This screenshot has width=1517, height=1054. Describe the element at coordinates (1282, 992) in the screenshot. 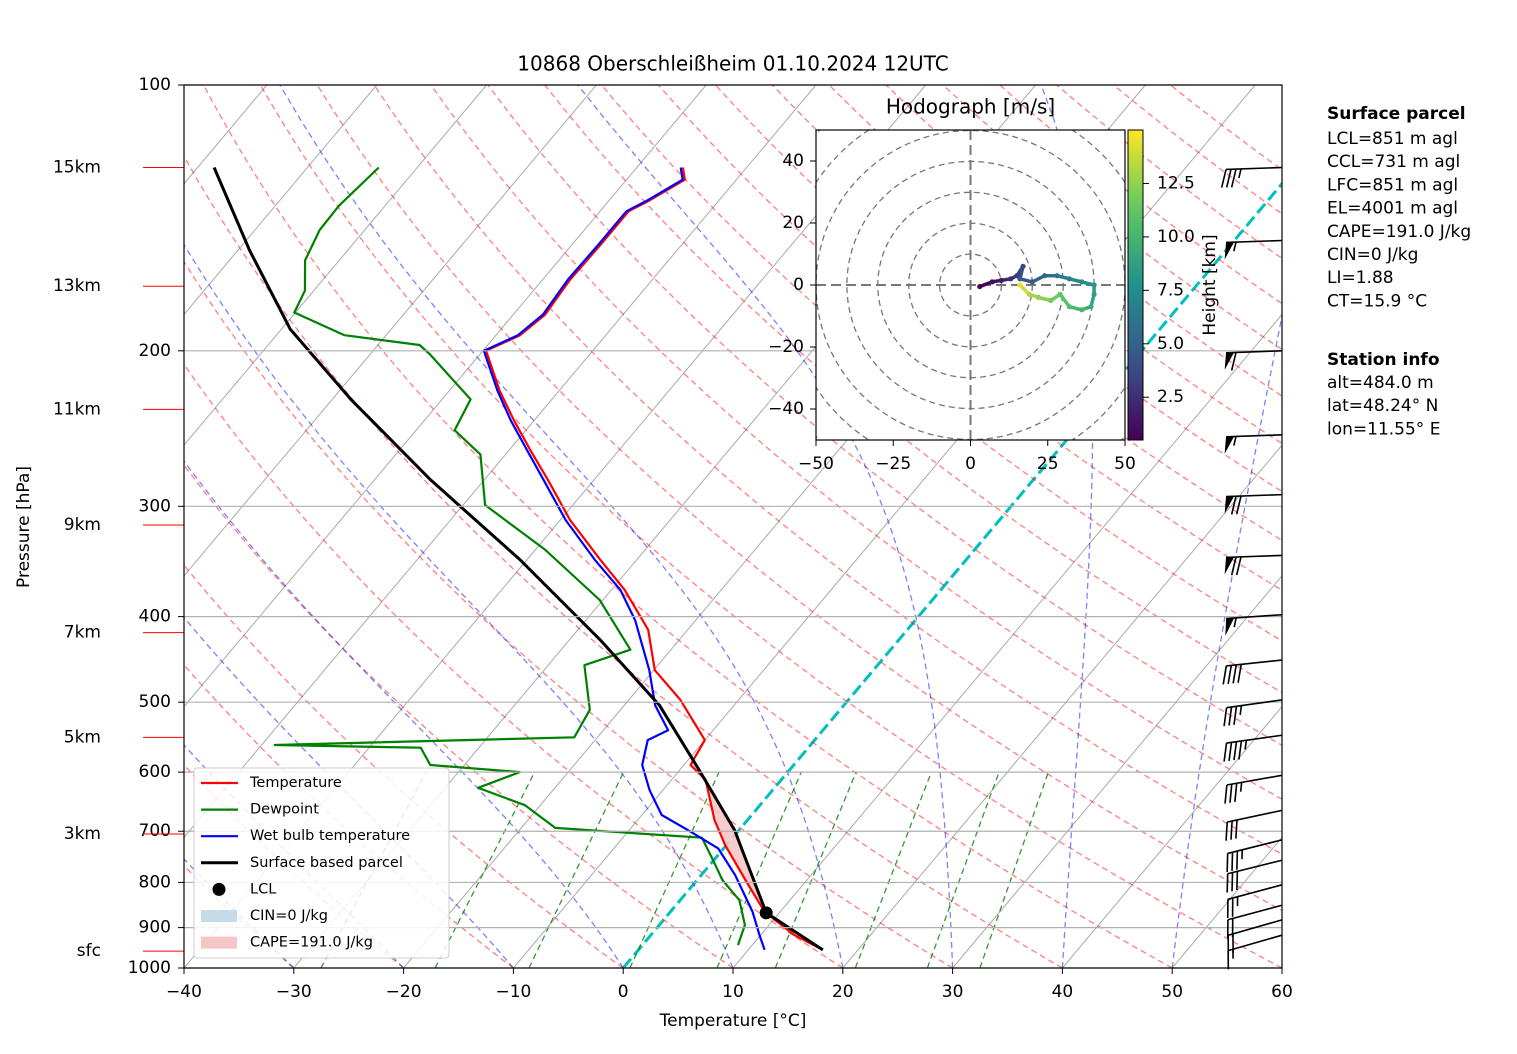

I see `x-tick-label: 60` at that location.